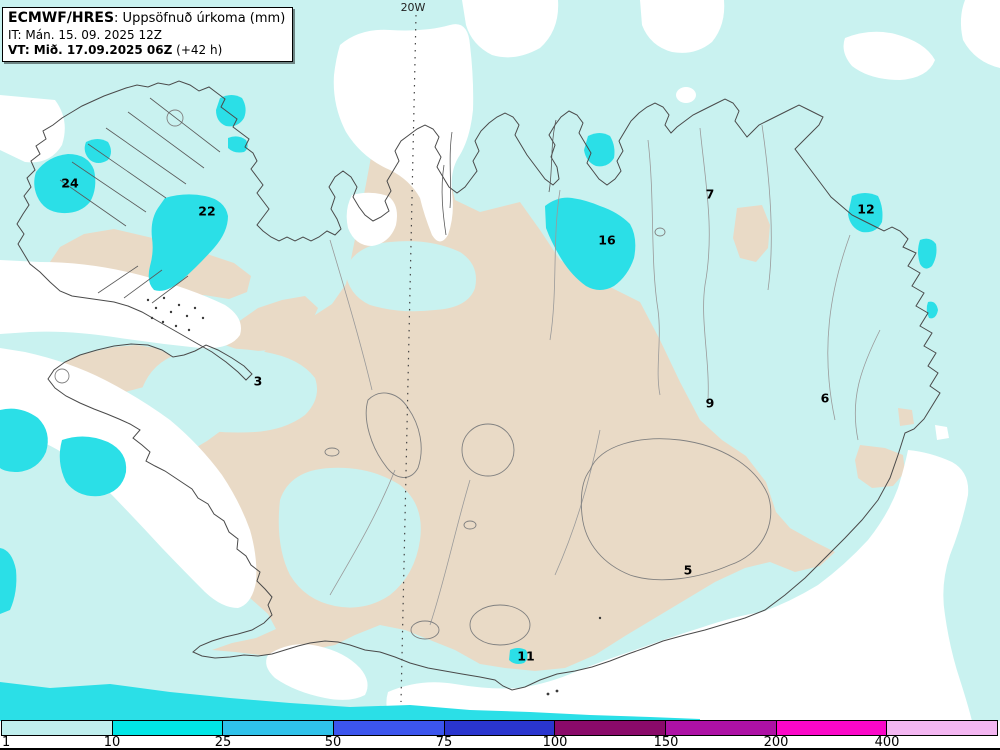 The height and width of the screenshot is (750, 1000). Describe the element at coordinates (710, 194) in the screenshot. I see `station-value: 7` at that location.